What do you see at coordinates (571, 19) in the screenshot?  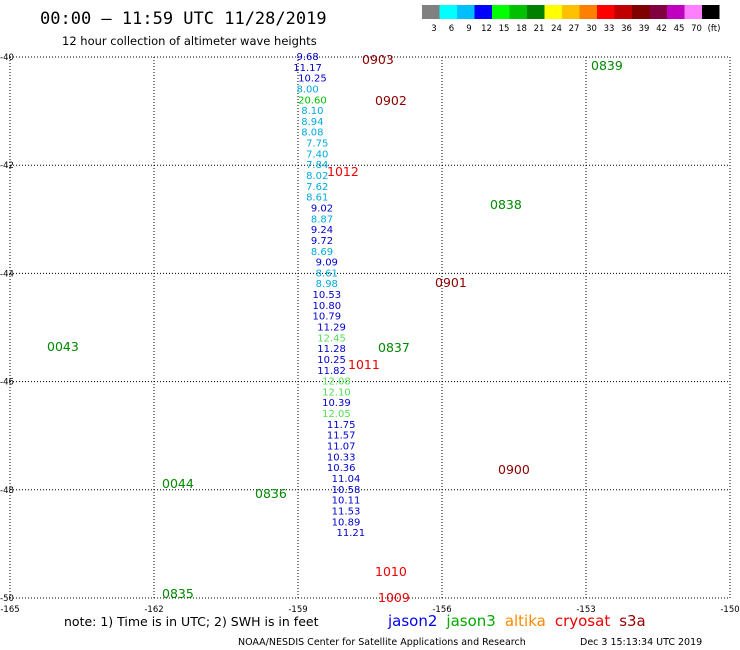 I see `color-scale-legend: 3 6 9 12 15 18 21 24 27 30 33 36 39 42 45 70 (ft)` at bounding box center [571, 19].